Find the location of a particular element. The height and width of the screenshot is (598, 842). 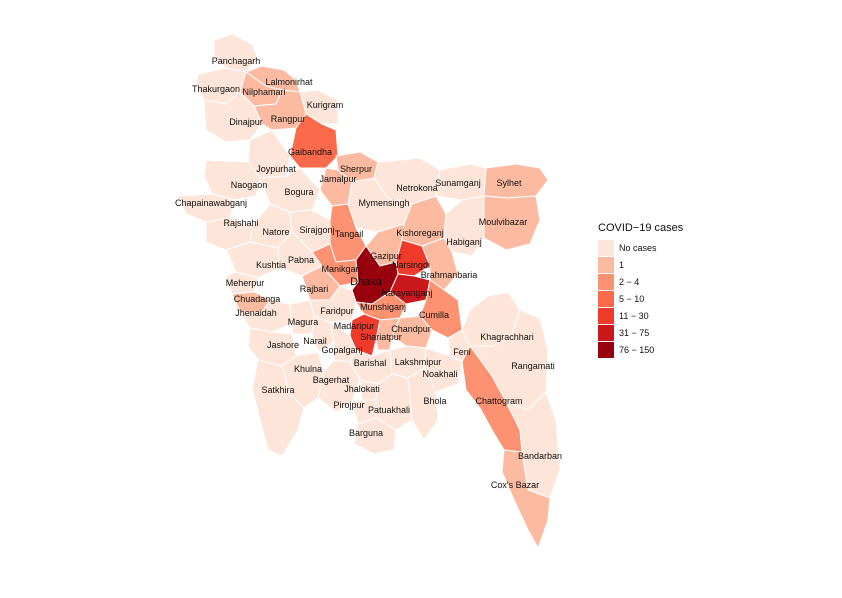

district-label-meherpur: Meherpur is located at coordinates (245, 283).